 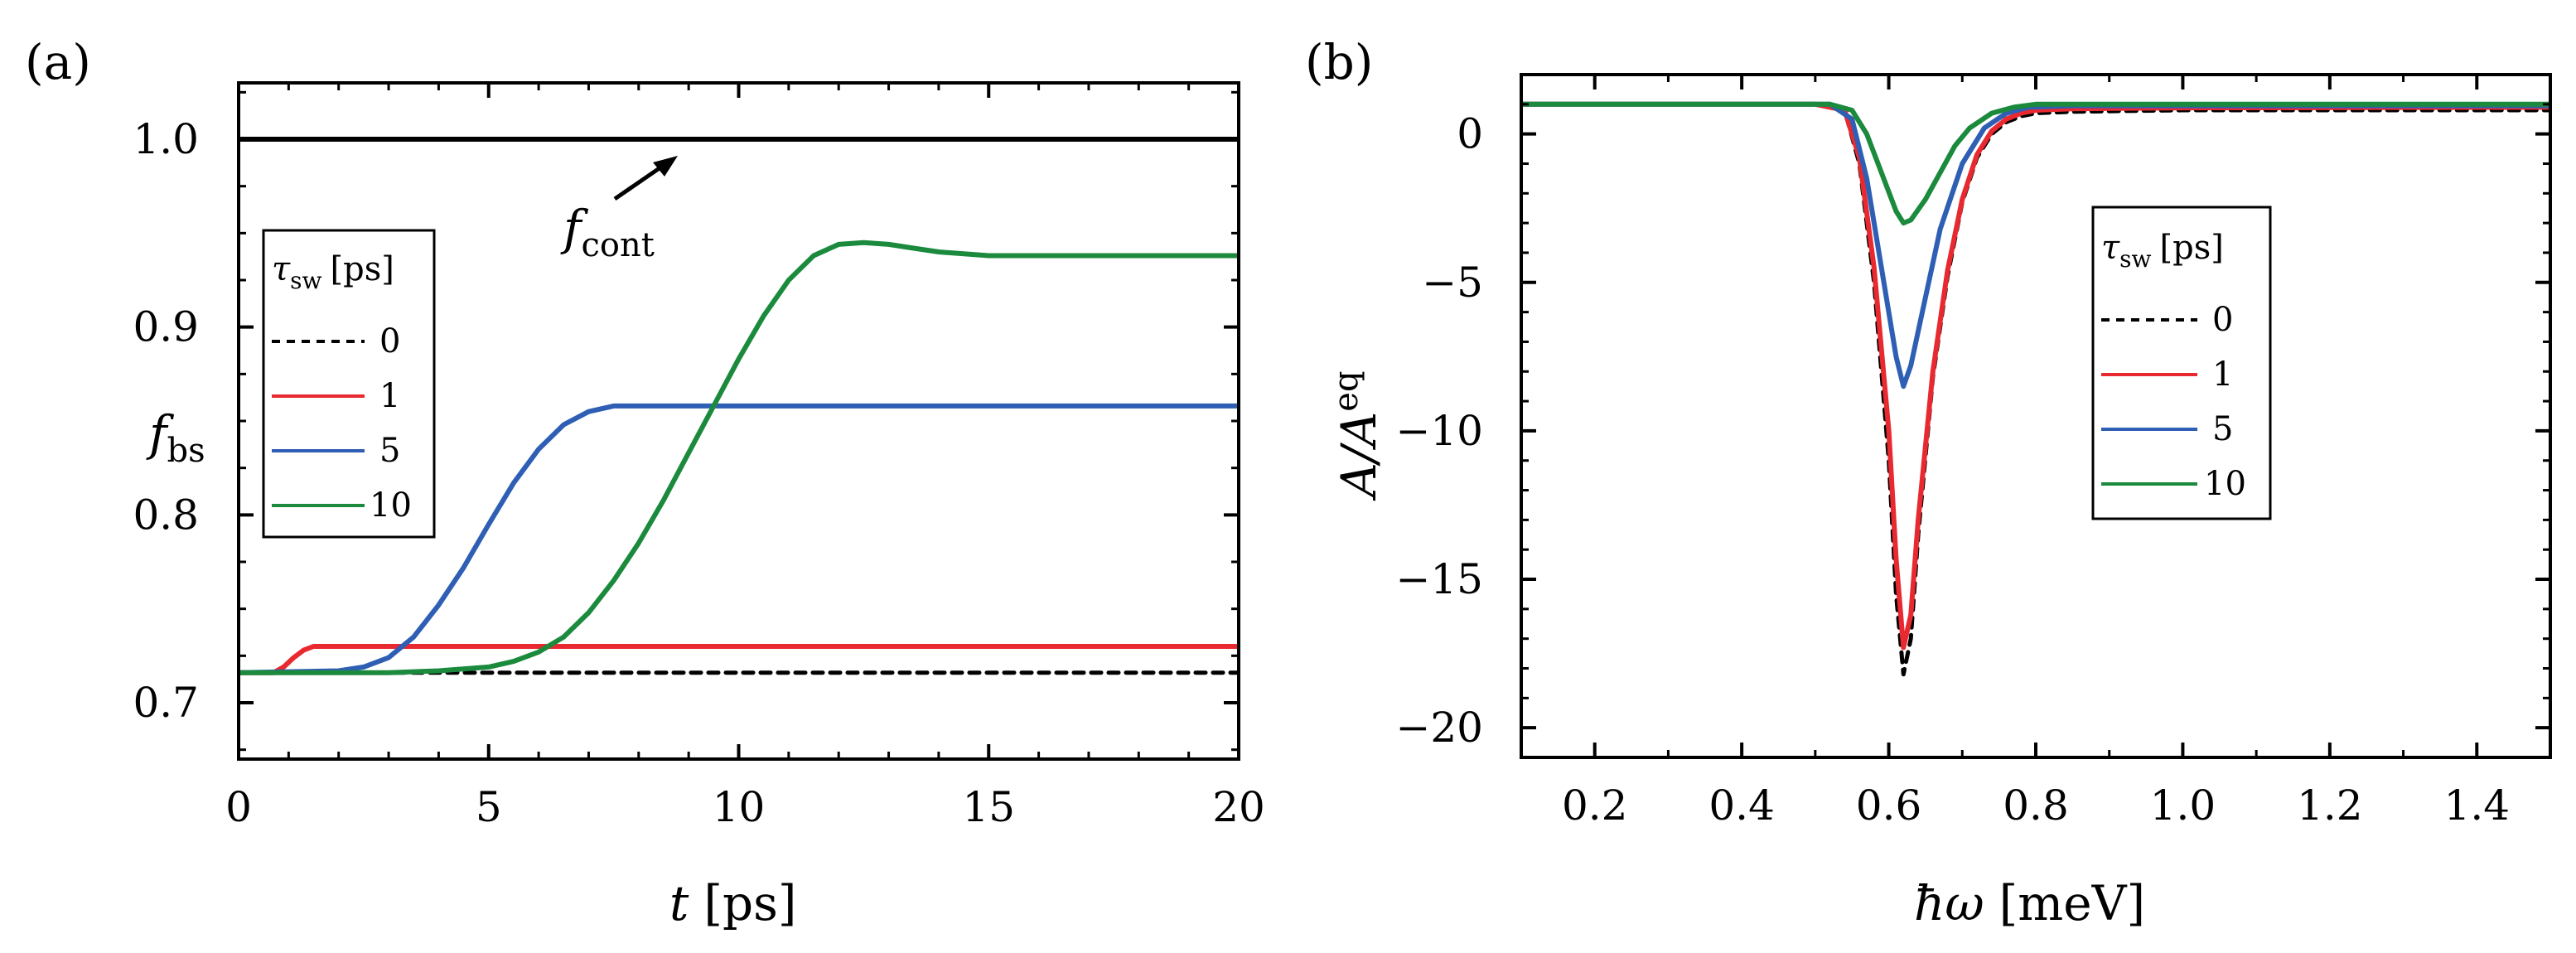 I want to click on panel-b-ylabel: A/Aeq, so click(x=1357, y=436).